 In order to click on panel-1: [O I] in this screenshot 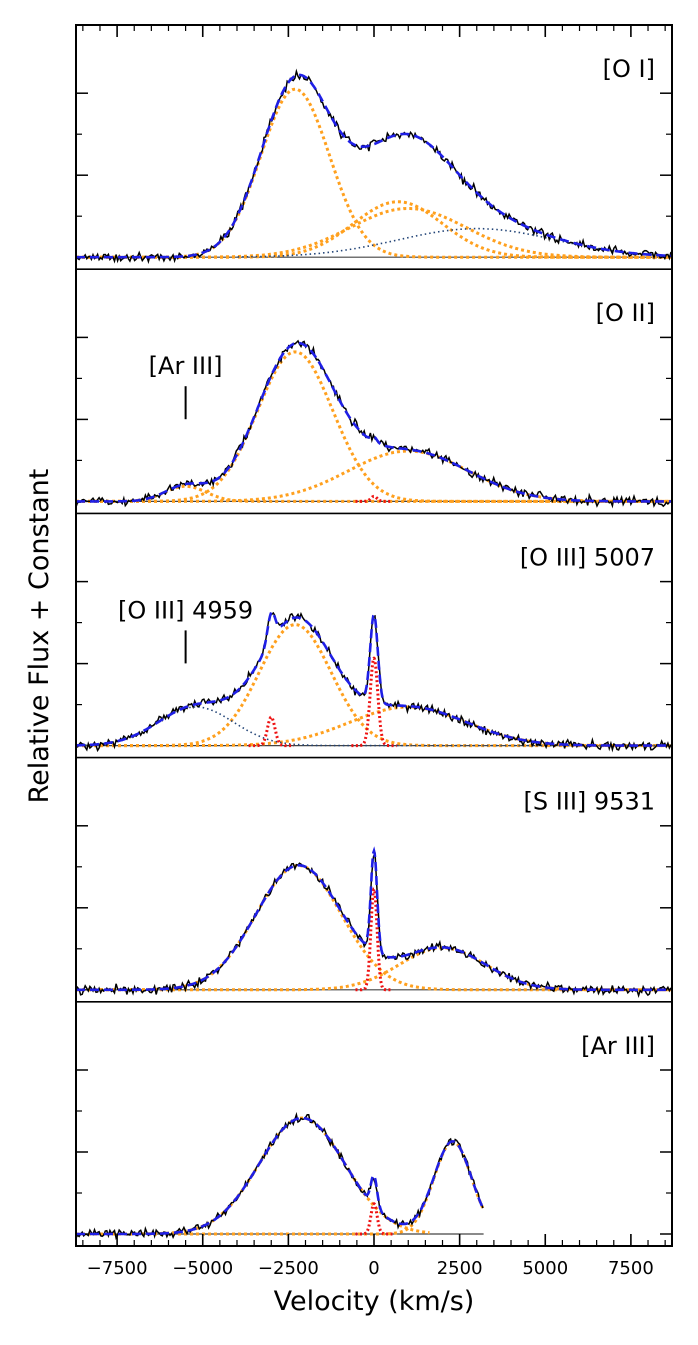, I will do `click(374, 160)`.